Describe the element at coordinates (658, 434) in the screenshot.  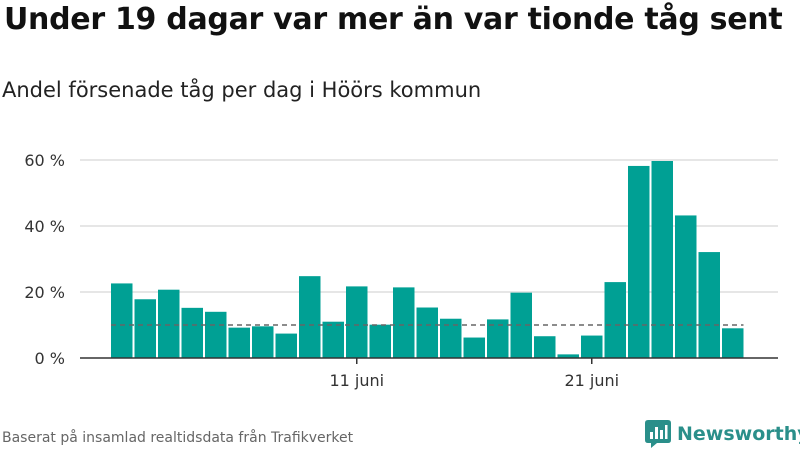
I see `newsworthy-logo-icon` at that location.